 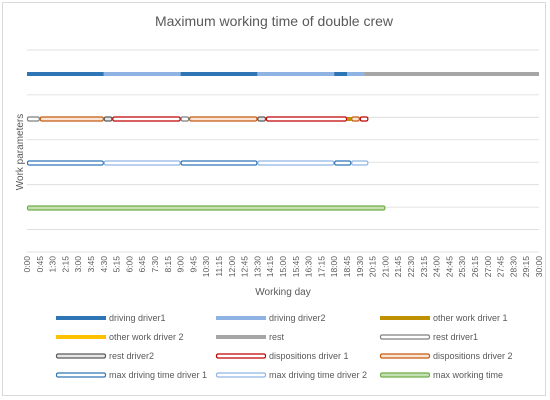 I want to click on legend-label: dispositions driver 1, so click(x=309, y=356).